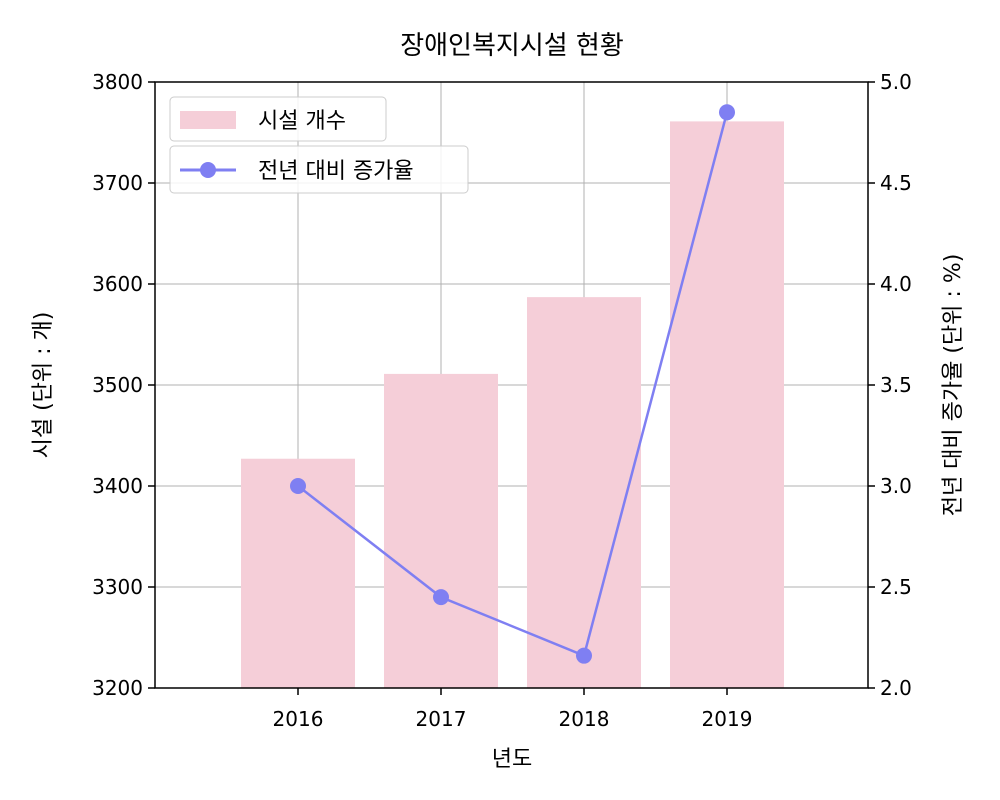 Image resolution: width=1000 pixels, height=800 pixels. Describe the element at coordinates (117, 183) in the screenshot. I see `y-tick-label: 3700` at that location.